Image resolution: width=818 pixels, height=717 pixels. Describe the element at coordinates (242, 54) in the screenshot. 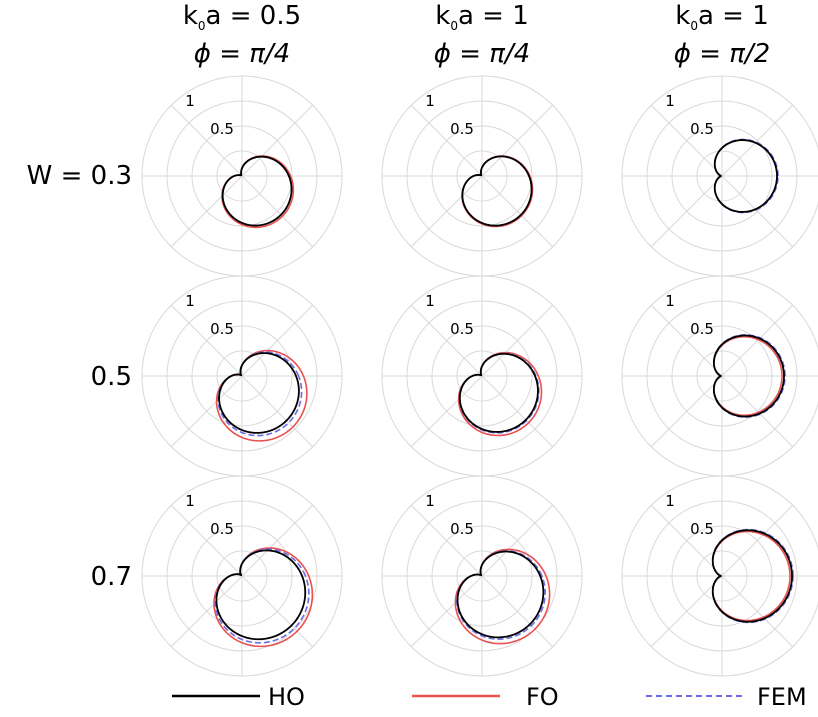

I see `column-subtitle-1: ϕ = π/4` at that location.